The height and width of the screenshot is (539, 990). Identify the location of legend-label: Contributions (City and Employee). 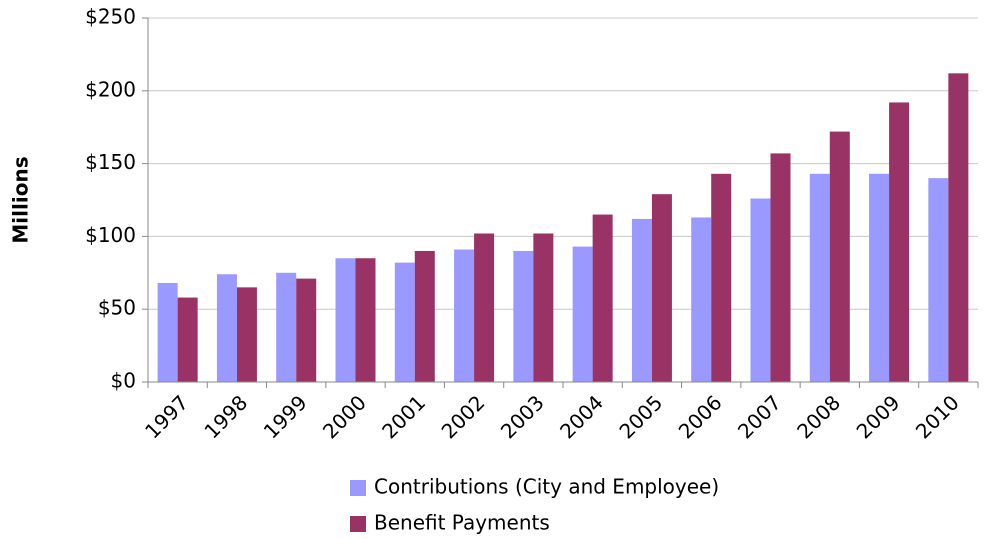
(546, 487).